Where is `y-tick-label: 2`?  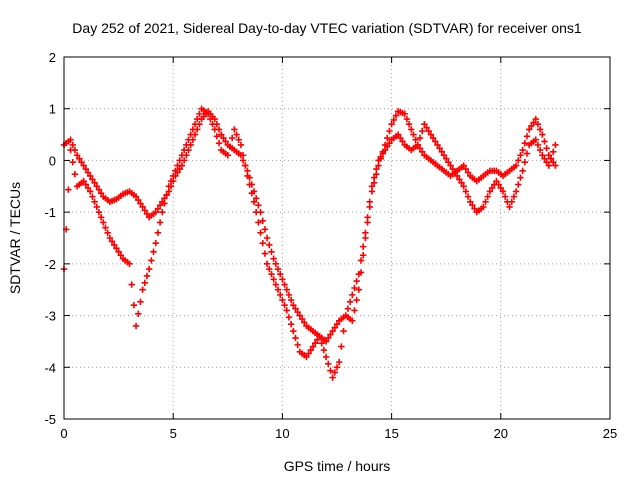 y-tick-label: 2 is located at coordinates (52, 57).